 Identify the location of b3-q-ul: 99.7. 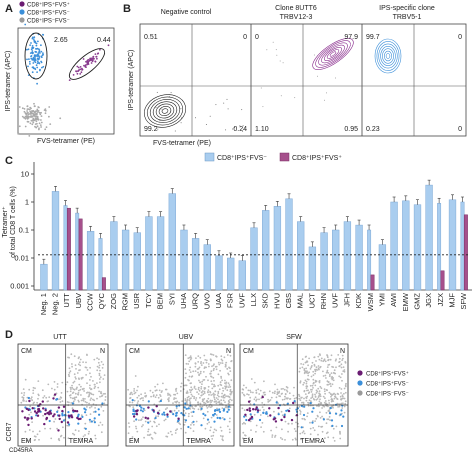
(373, 37).